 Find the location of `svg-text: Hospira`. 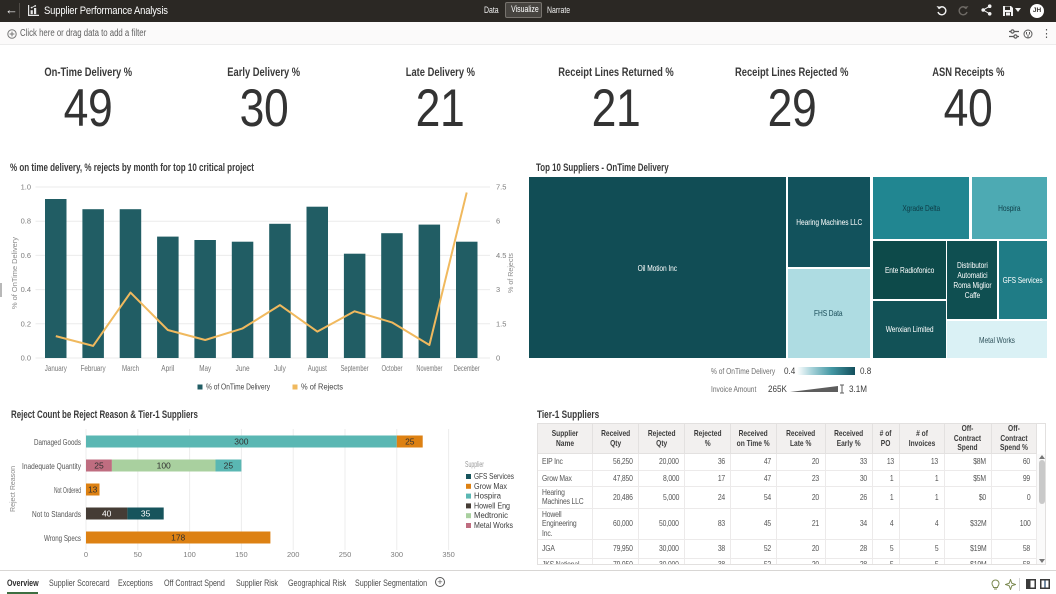

svg-text: Hospira is located at coordinates (487, 496).